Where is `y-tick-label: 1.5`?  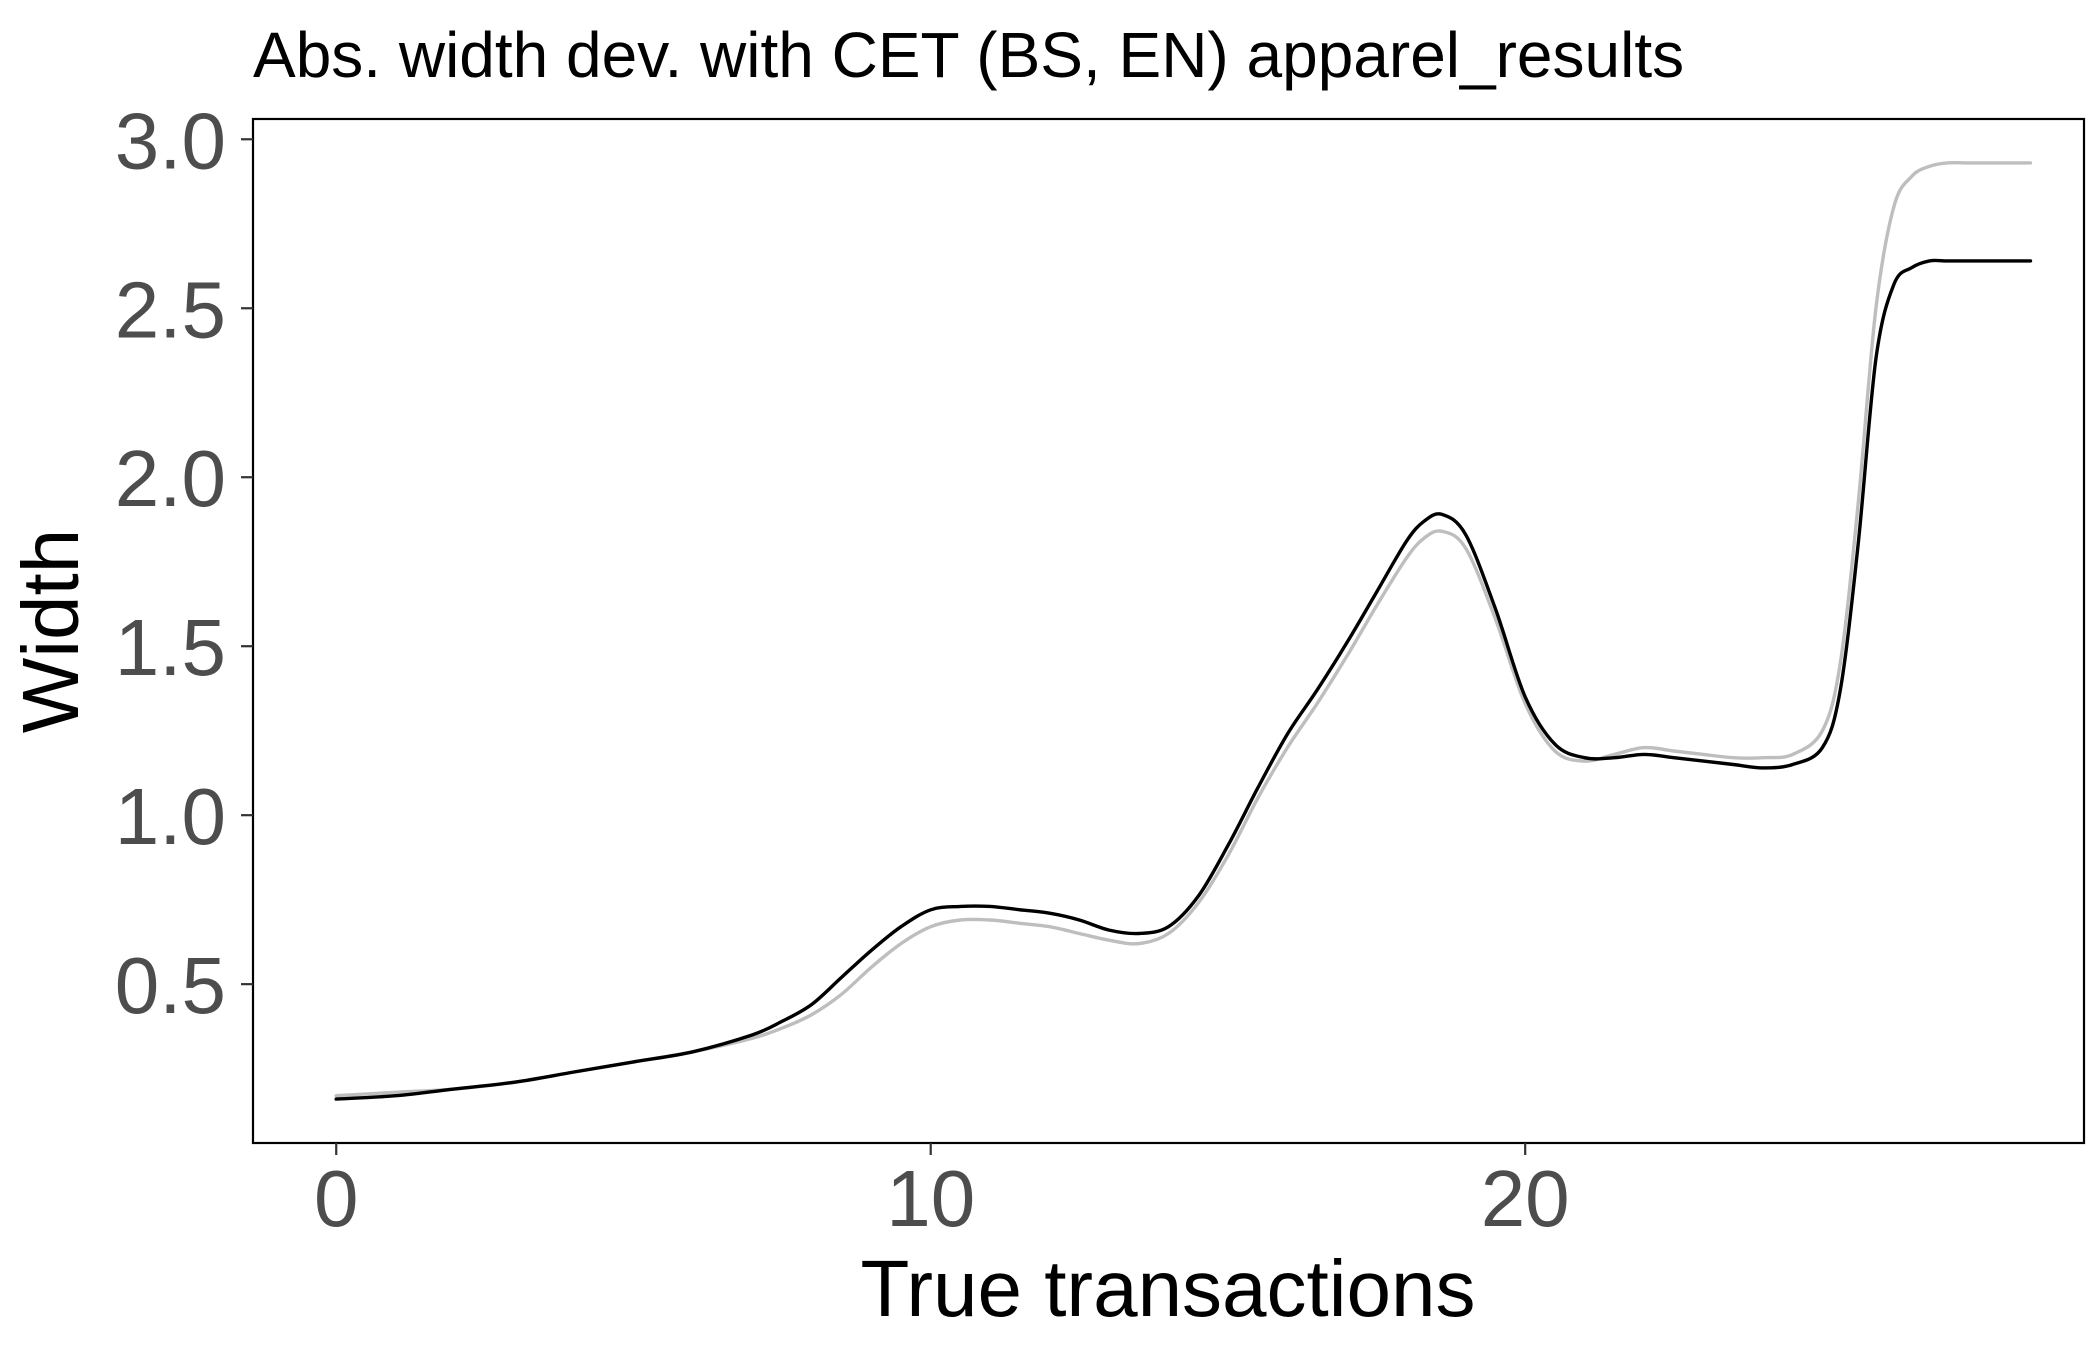 y-tick-label: 1.5 is located at coordinates (170, 647).